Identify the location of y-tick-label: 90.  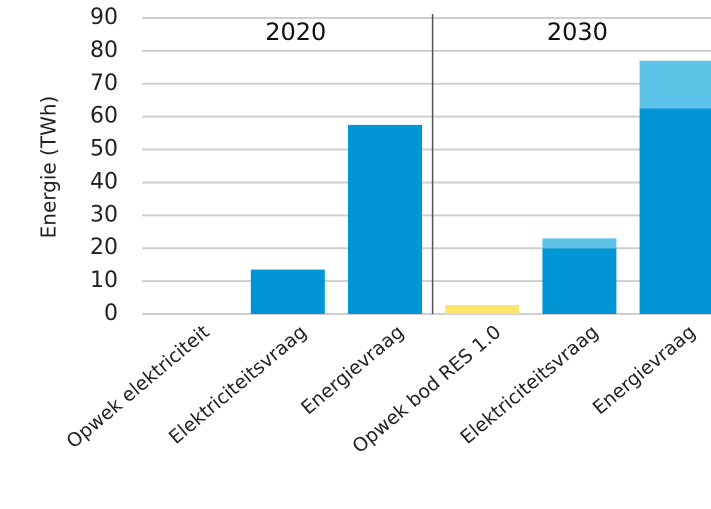
(104, 17).